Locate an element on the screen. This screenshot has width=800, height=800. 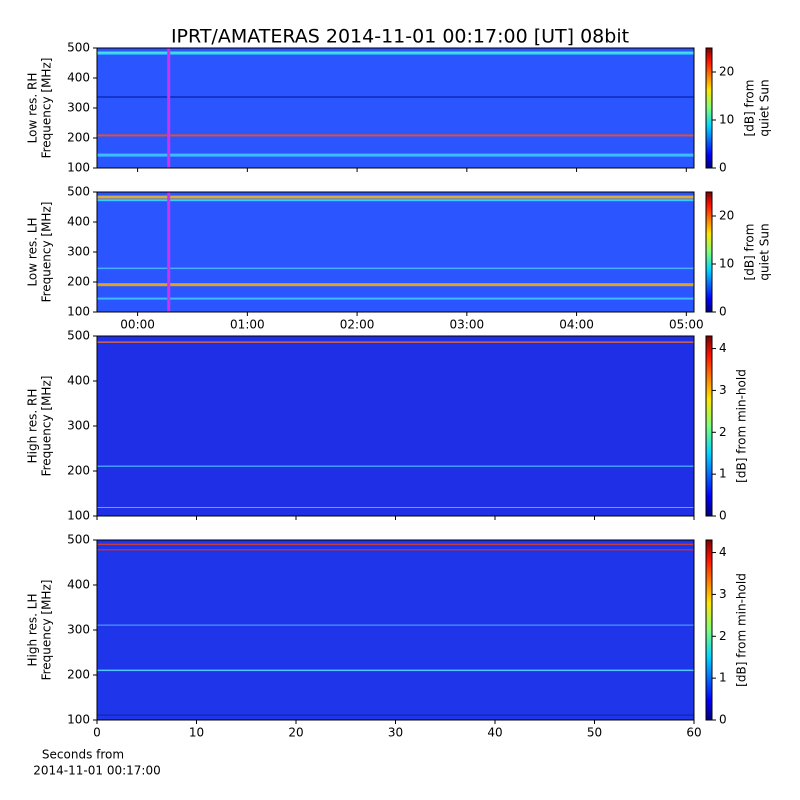
x-tick-label: 0 is located at coordinates (97, 733).